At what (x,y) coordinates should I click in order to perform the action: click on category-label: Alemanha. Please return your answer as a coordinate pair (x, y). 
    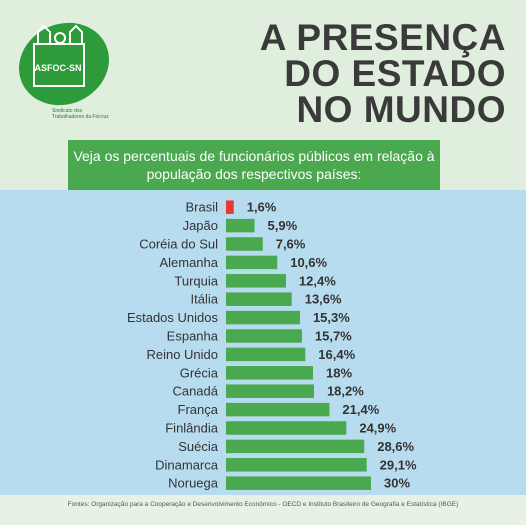
    Looking at the image, I should click on (188, 262).